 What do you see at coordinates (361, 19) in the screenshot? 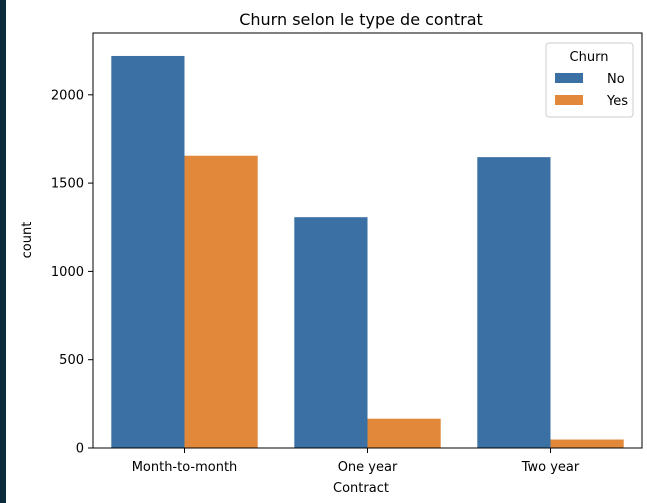
I see `chart-title: Churn selon le type de contrat` at bounding box center [361, 19].